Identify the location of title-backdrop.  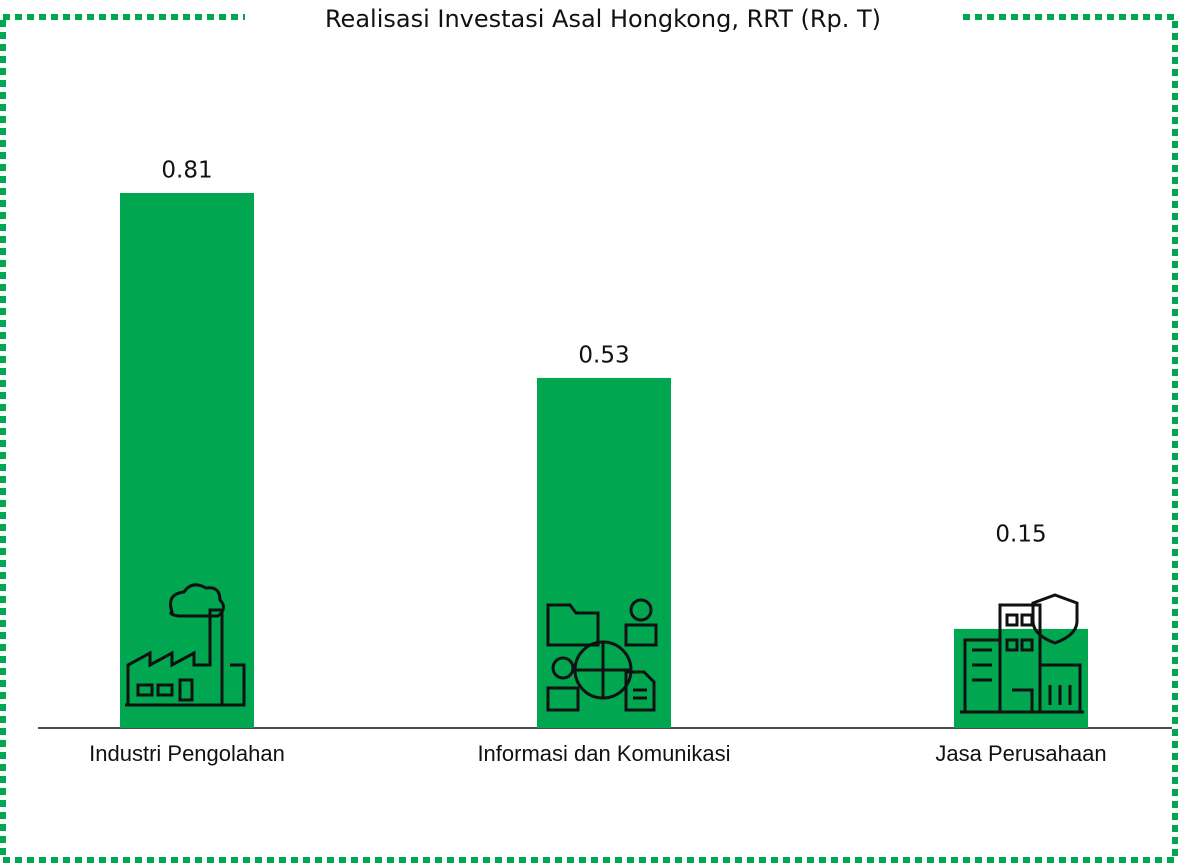
(602, 19).